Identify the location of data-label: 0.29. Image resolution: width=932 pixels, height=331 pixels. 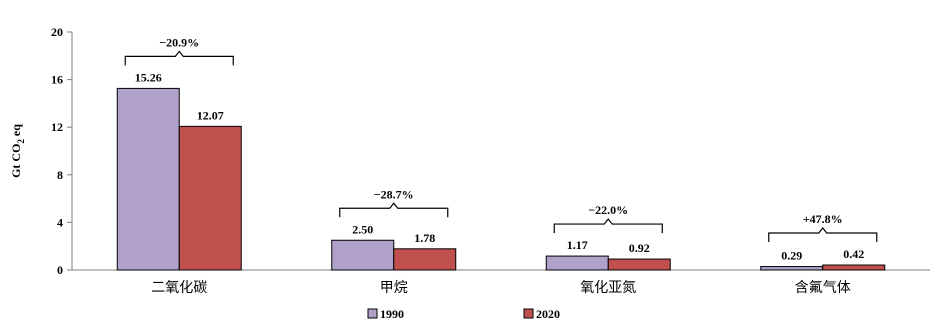
(791, 256).